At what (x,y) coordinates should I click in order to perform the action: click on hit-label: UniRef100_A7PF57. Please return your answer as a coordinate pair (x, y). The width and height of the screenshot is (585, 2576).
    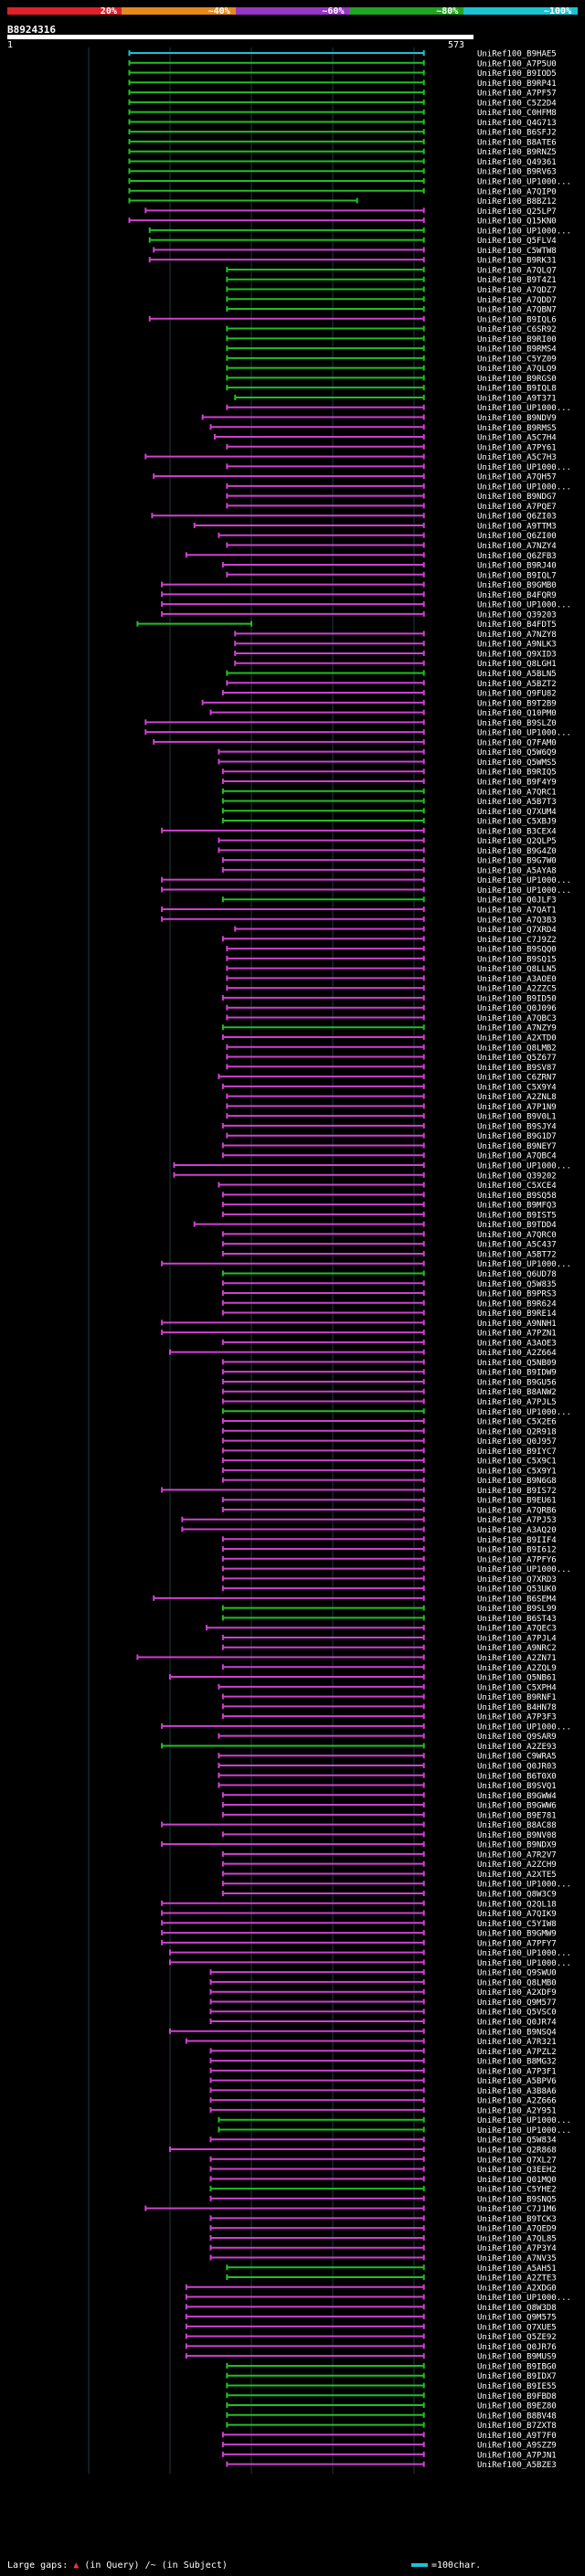
    Looking at the image, I should click on (517, 94).